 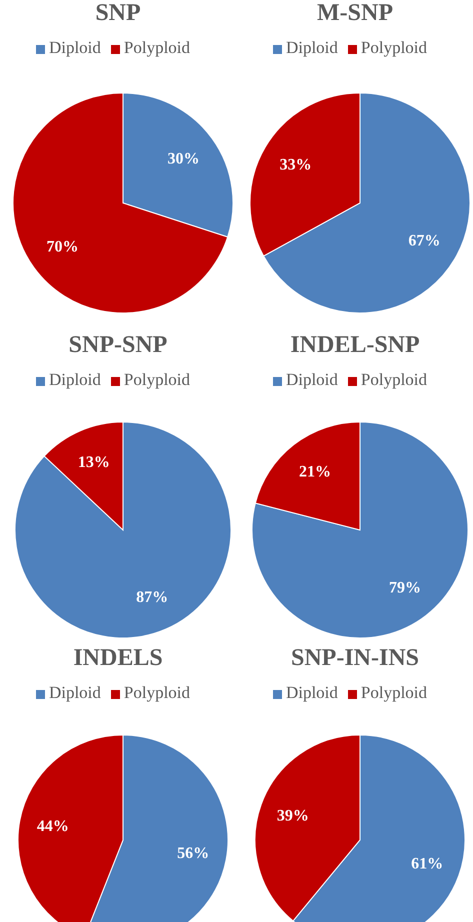 What do you see at coordinates (314, 471) in the screenshot?
I see `data-label: 21%` at bounding box center [314, 471].